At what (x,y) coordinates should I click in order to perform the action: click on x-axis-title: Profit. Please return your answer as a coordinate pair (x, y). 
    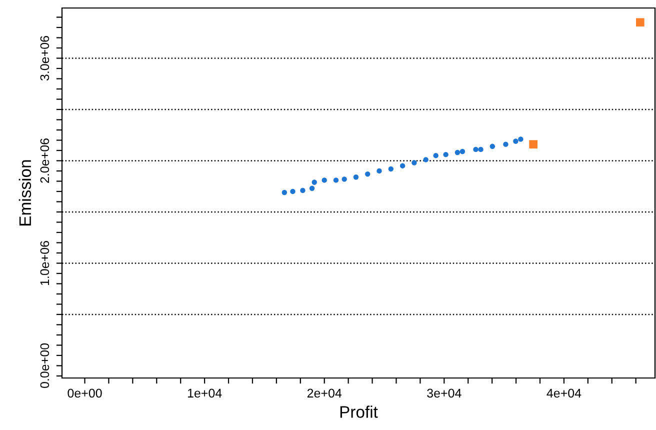
    Looking at the image, I should click on (359, 412).